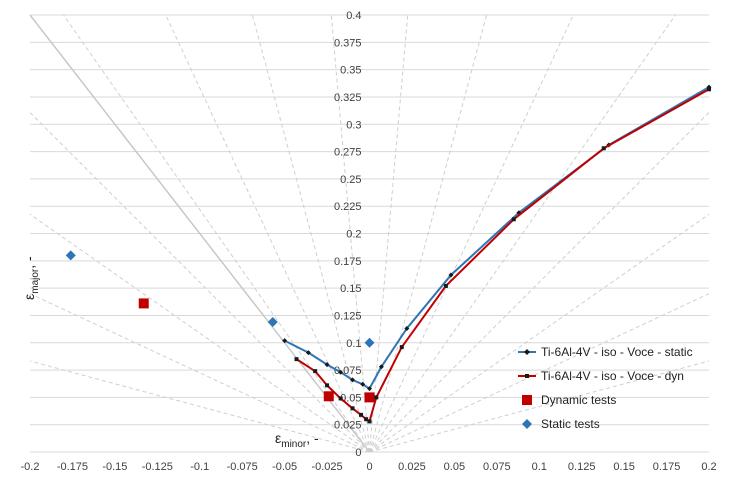 This screenshot has height=487, width=739. What do you see at coordinates (708, 467) in the screenshot?
I see `x-tick-label: 0.2` at bounding box center [708, 467].